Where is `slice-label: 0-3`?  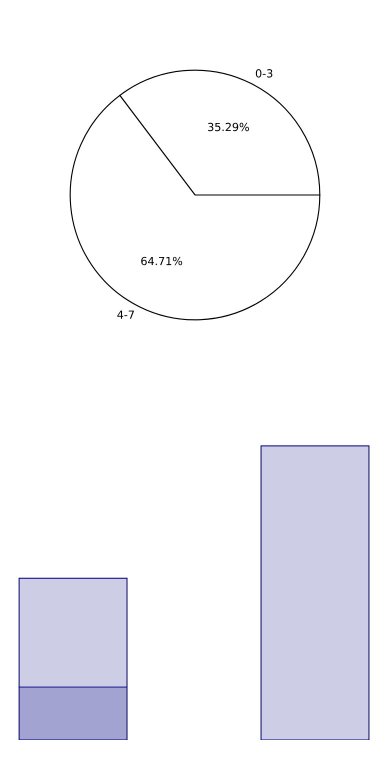
slice-label: 0-3 is located at coordinates (264, 73).